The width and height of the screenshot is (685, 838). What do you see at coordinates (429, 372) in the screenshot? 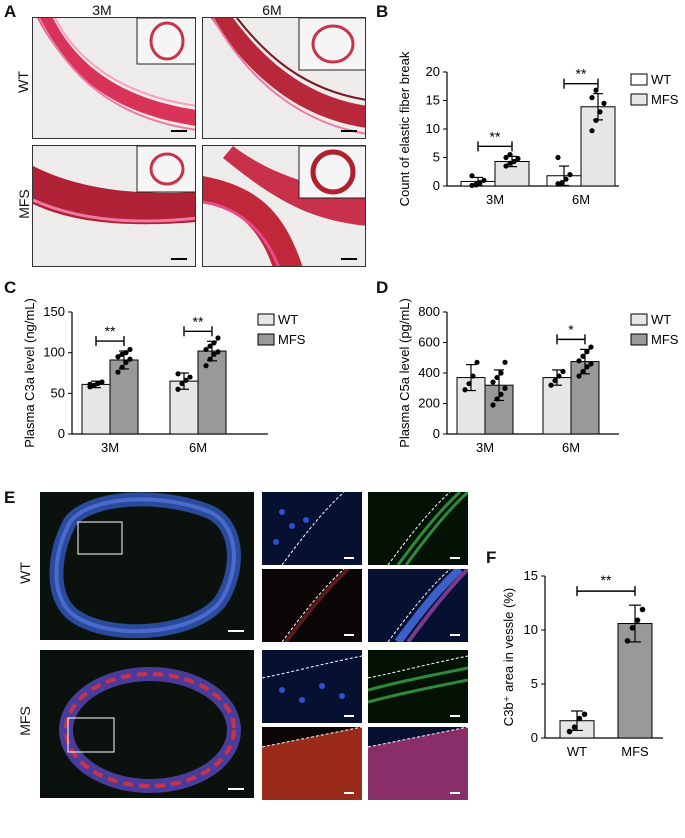
I see `d-y-tick-label: 400` at bounding box center [429, 372].